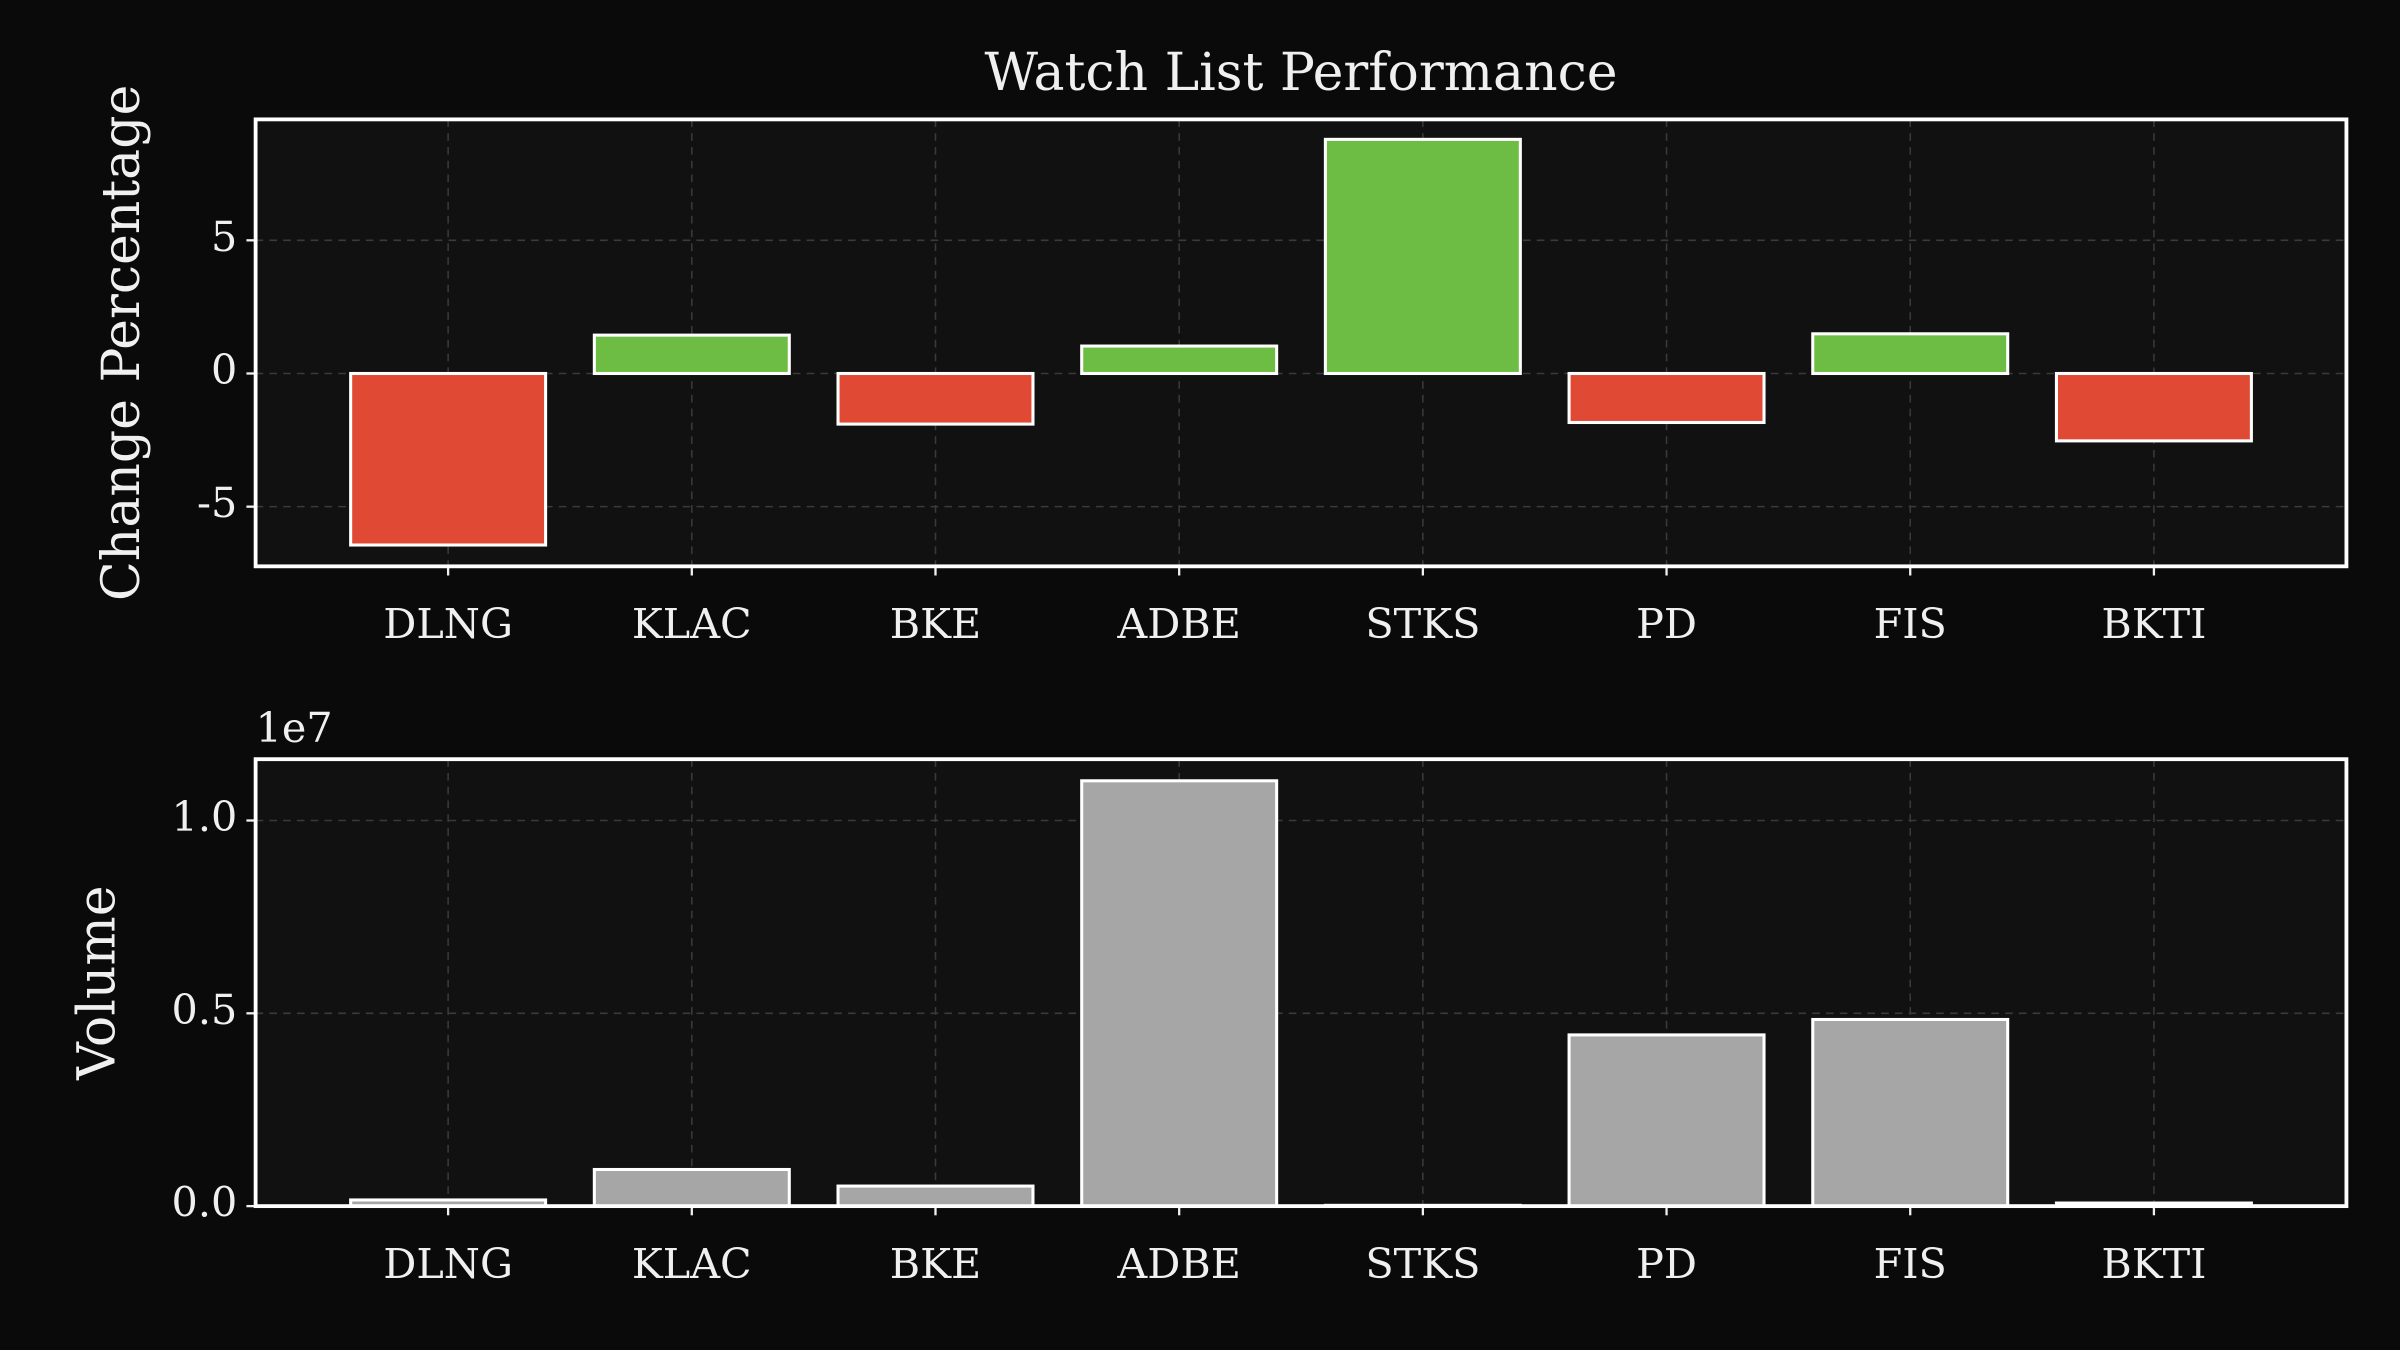 The width and height of the screenshot is (2400, 1350). Describe the element at coordinates (98, 982) in the screenshot. I see `y-axis-label: Volume` at that location.